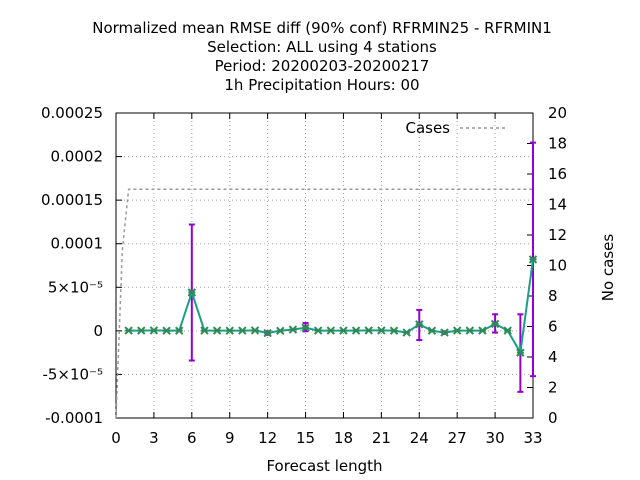 The height and width of the screenshot is (480, 640). I want to click on y2-tick-label: 2, so click(553, 388).